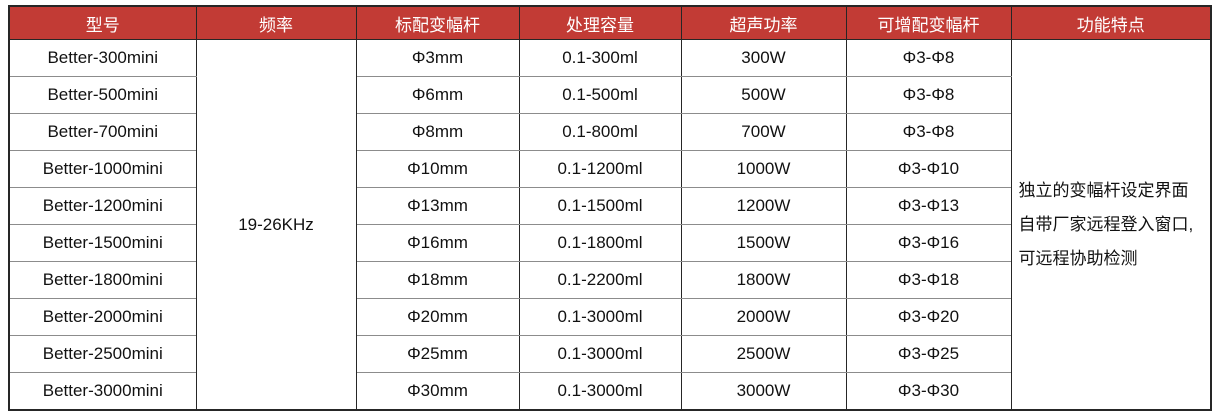 This screenshot has width=1219, height=413. I want to click on power-cell: 700W, so click(763, 132).